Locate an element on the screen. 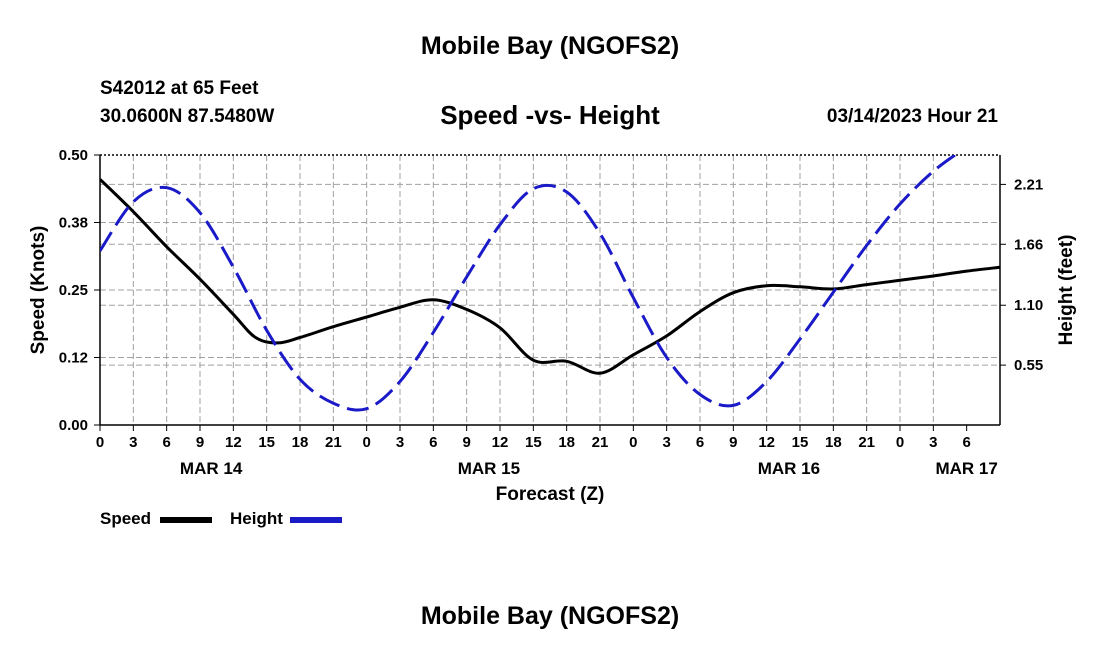 The height and width of the screenshot is (650, 1100). chart-subtitle: Speed -vs- Height is located at coordinates (550, 115).